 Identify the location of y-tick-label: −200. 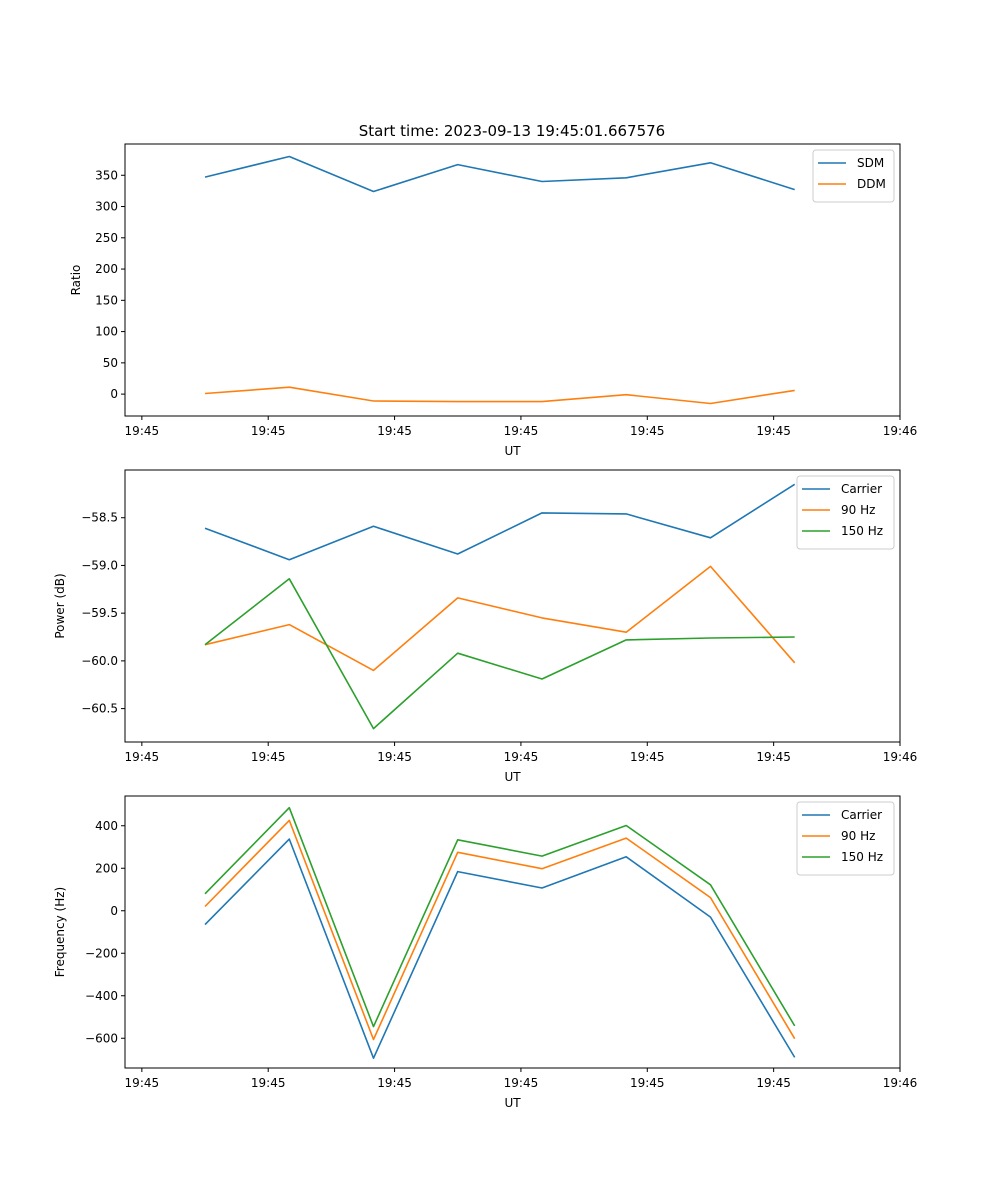
(101, 953).